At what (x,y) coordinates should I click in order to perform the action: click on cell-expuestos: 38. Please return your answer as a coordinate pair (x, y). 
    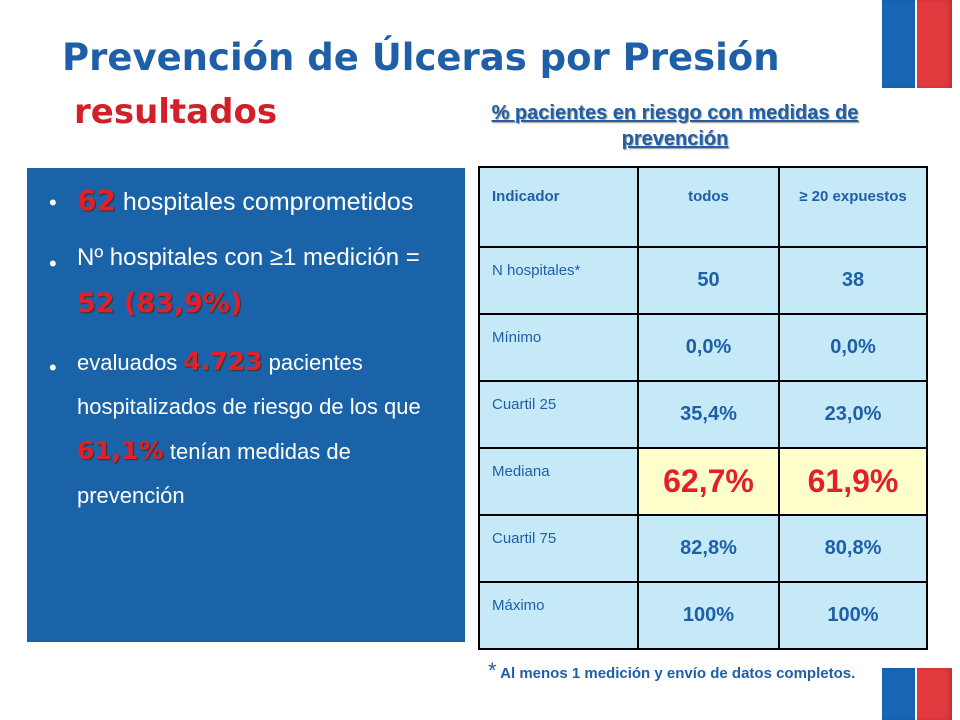
    Looking at the image, I should click on (853, 280).